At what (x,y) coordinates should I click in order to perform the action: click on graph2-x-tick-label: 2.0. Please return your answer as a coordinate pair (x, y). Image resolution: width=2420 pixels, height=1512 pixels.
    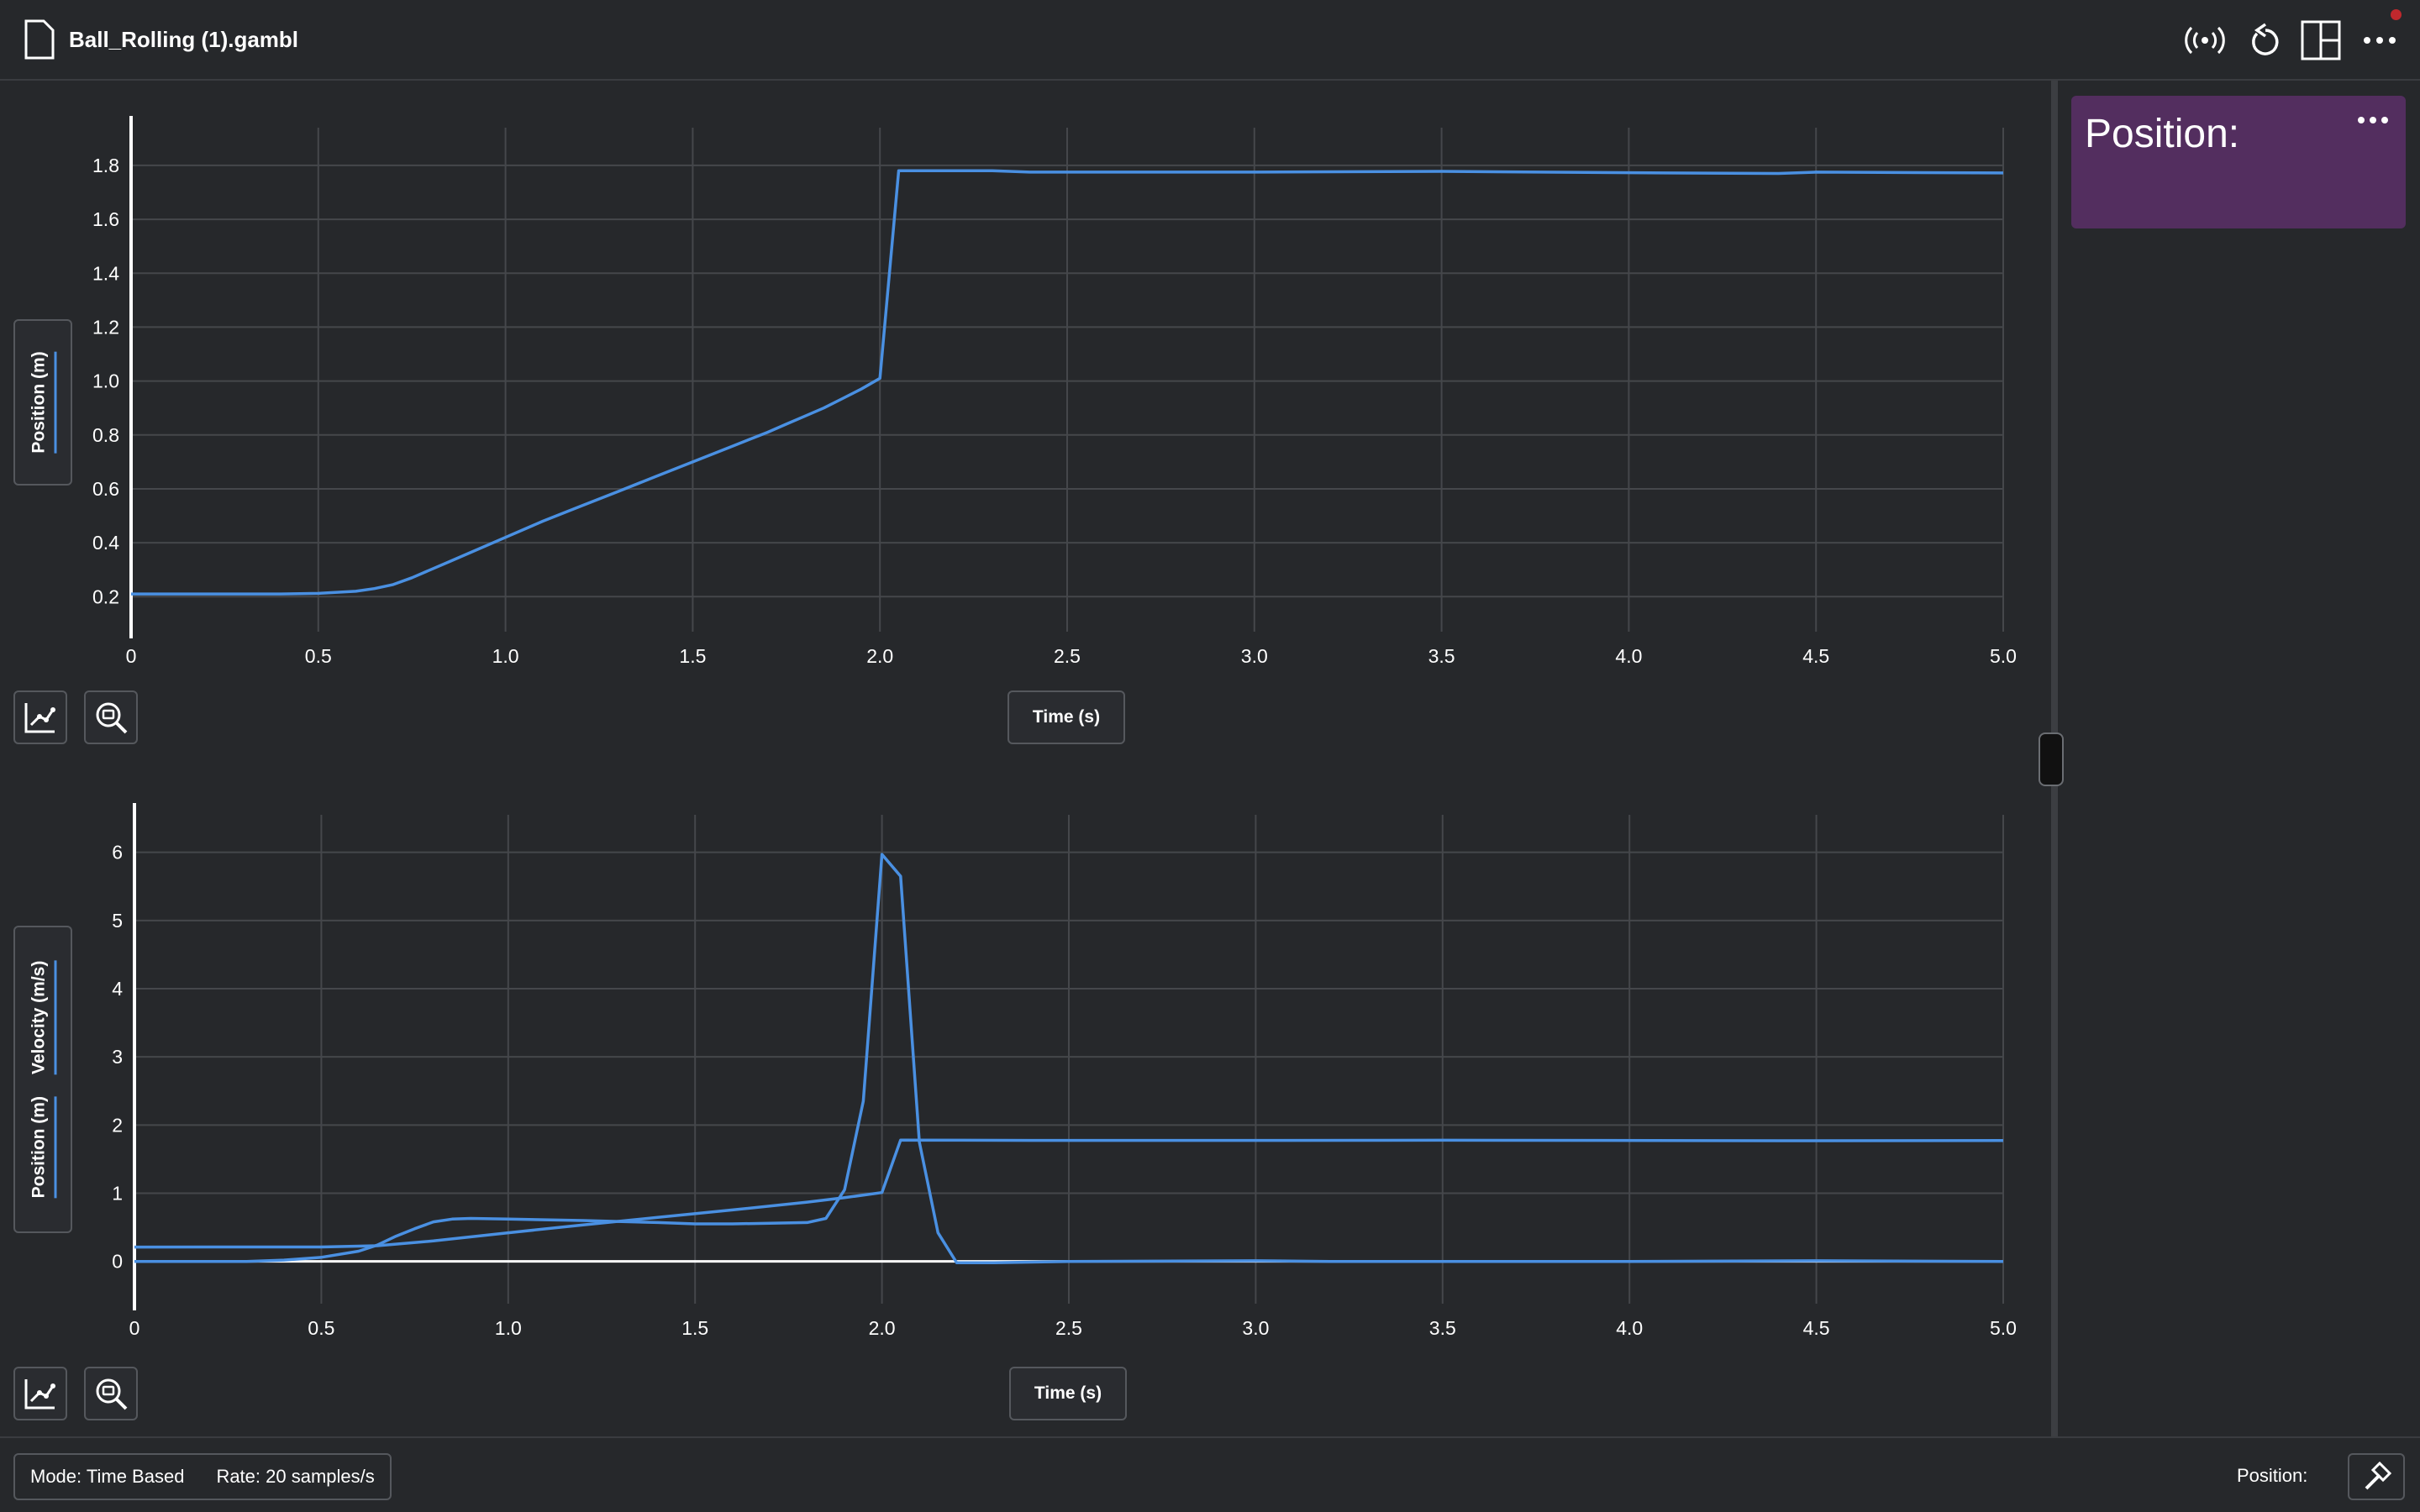
    Looking at the image, I should click on (882, 1328).